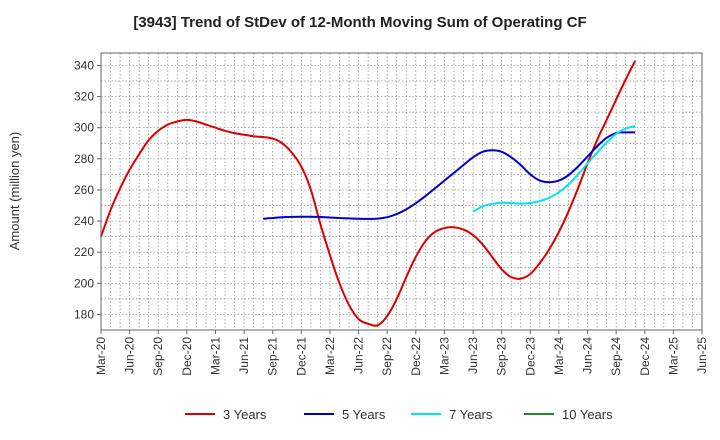 This screenshot has width=720, height=440. Describe the element at coordinates (84, 314) in the screenshot. I see `y-tick-label: 180` at that location.